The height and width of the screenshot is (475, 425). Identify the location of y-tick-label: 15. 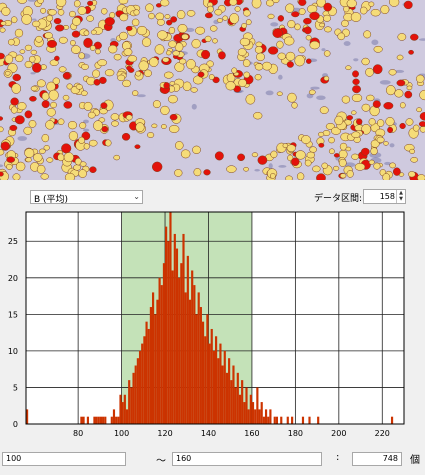
(13, 314).